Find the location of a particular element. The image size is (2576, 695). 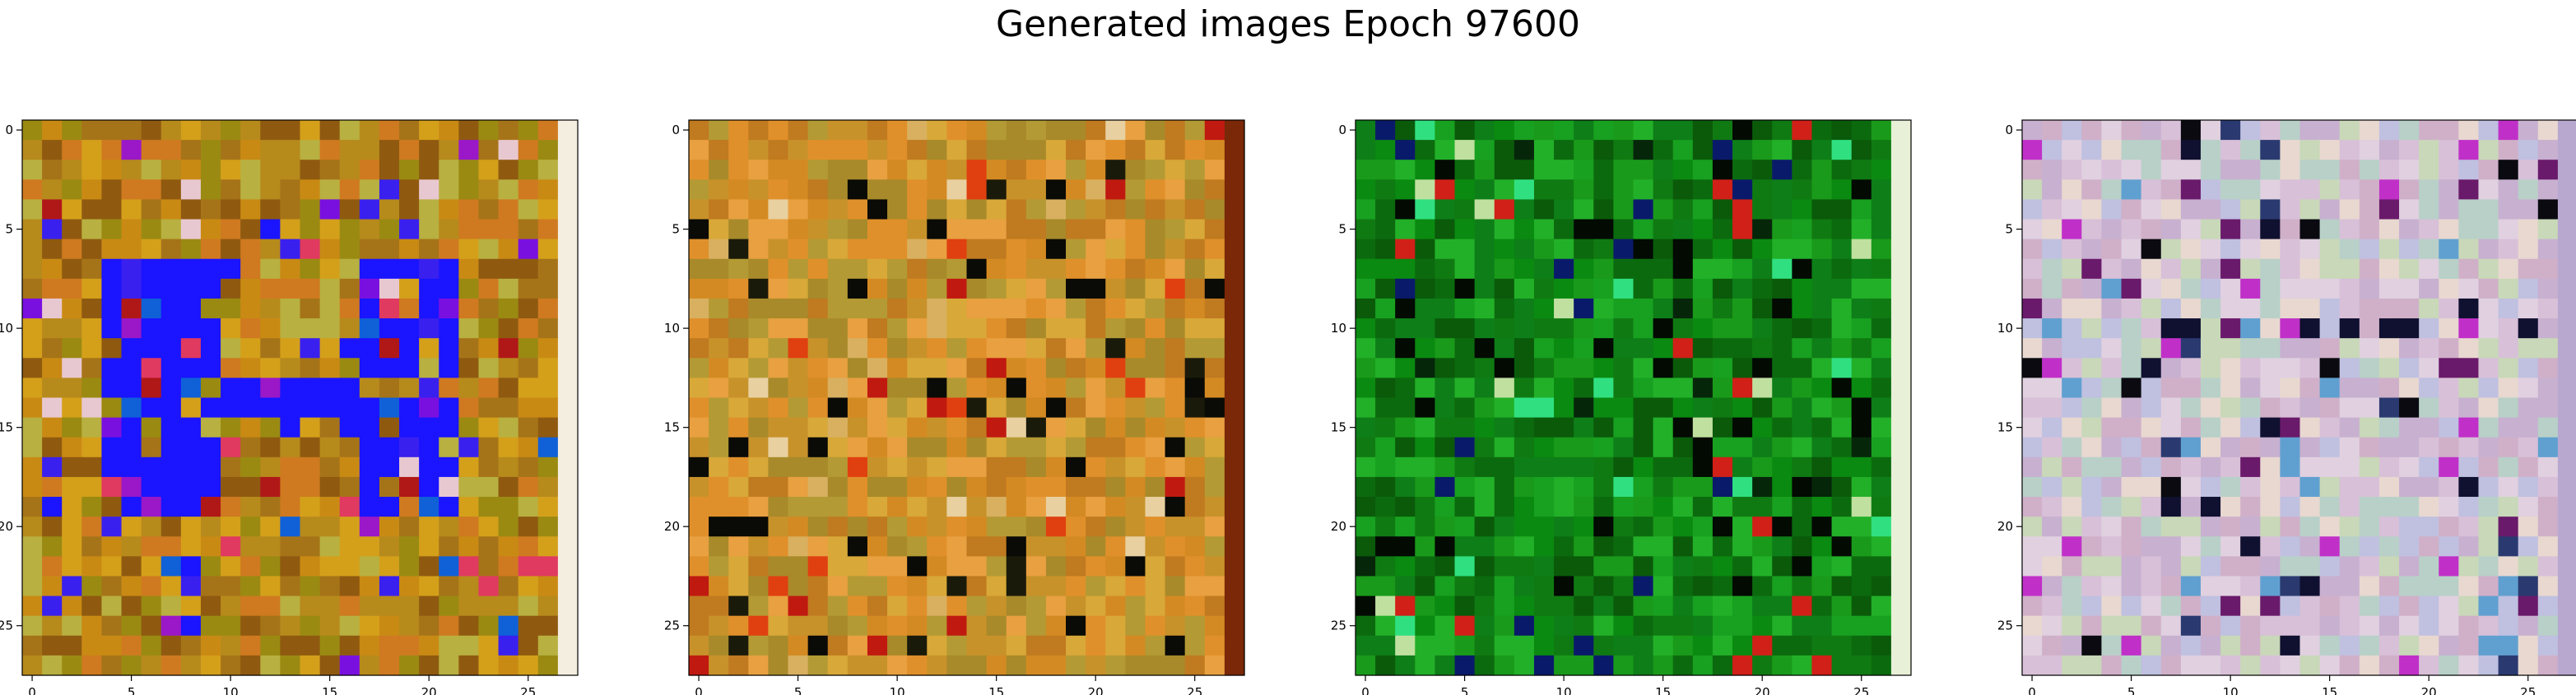

y-tick-label: 25 is located at coordinates (6, 626).